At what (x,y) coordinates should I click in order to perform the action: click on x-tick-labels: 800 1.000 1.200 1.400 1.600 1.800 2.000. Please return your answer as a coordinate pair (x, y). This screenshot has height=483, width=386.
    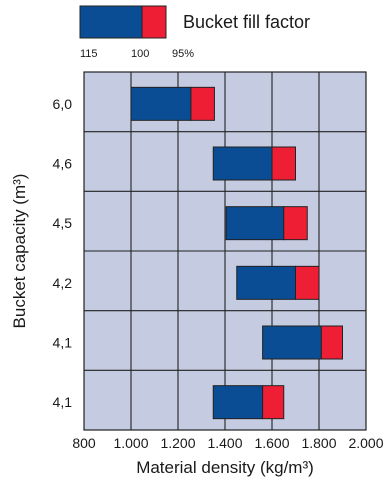
    Looking at the image, I should click on (227, 443).